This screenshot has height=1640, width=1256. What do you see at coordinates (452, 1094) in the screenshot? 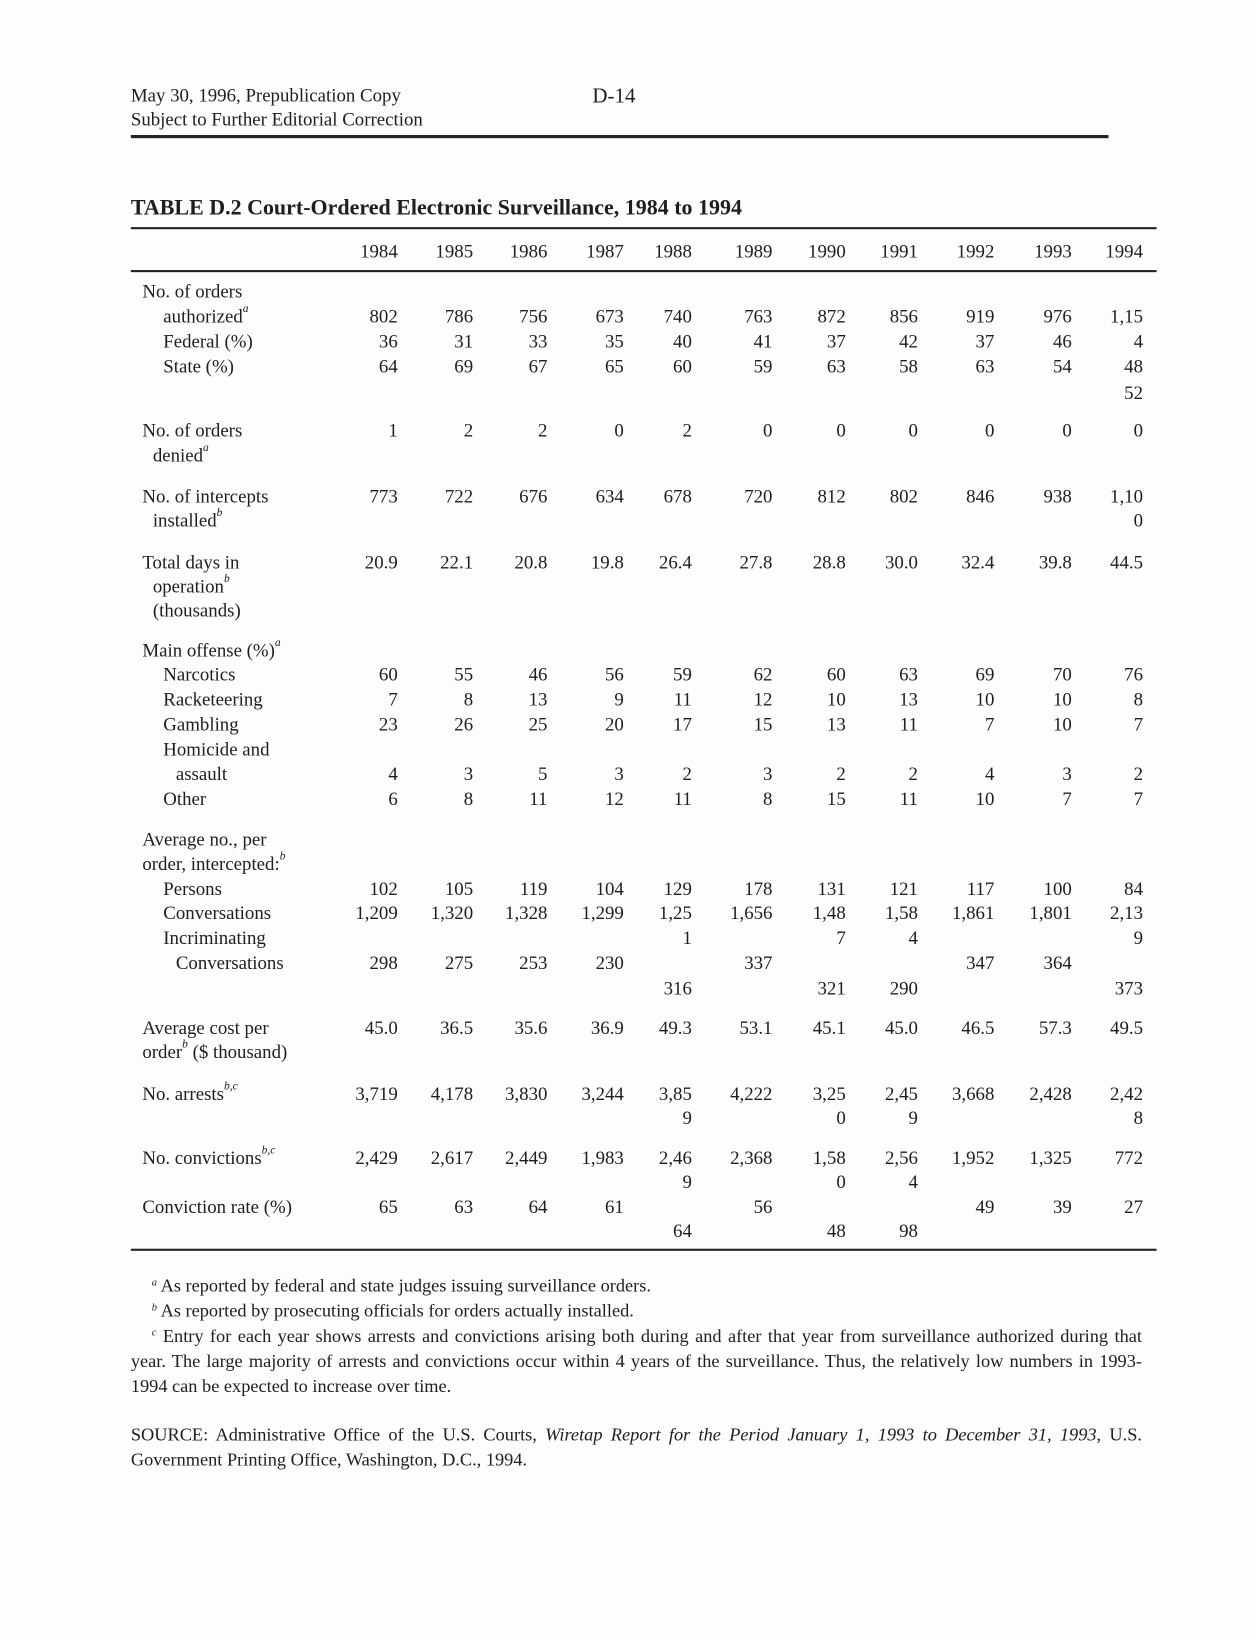
I see `table-cell: 4,178` at bounding box center [452, 1094].